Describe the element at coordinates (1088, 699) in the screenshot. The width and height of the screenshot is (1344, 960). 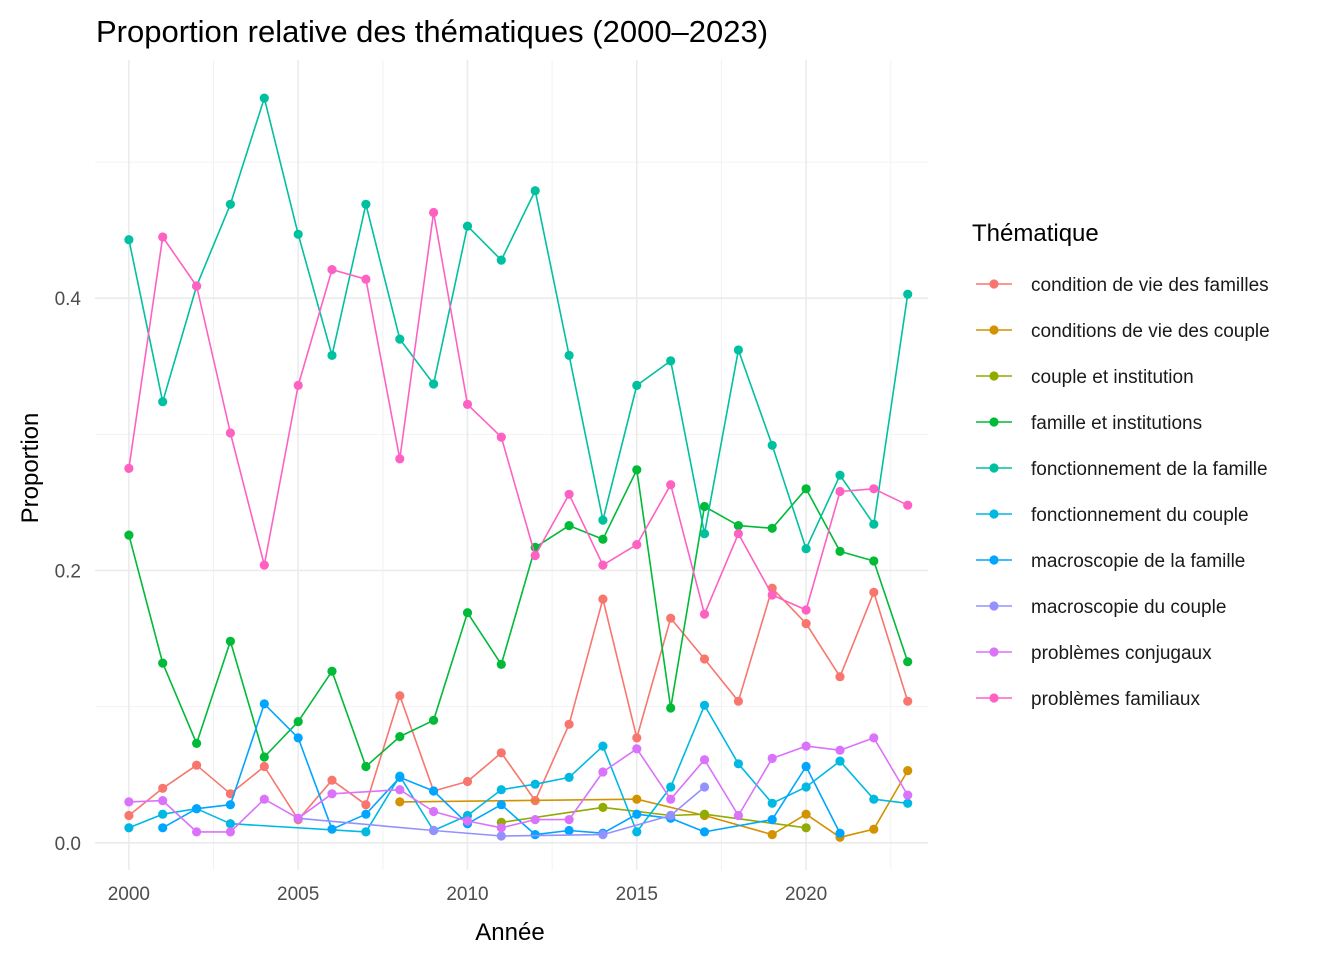
I see `legend-item: problèmes familiaux` at that location.